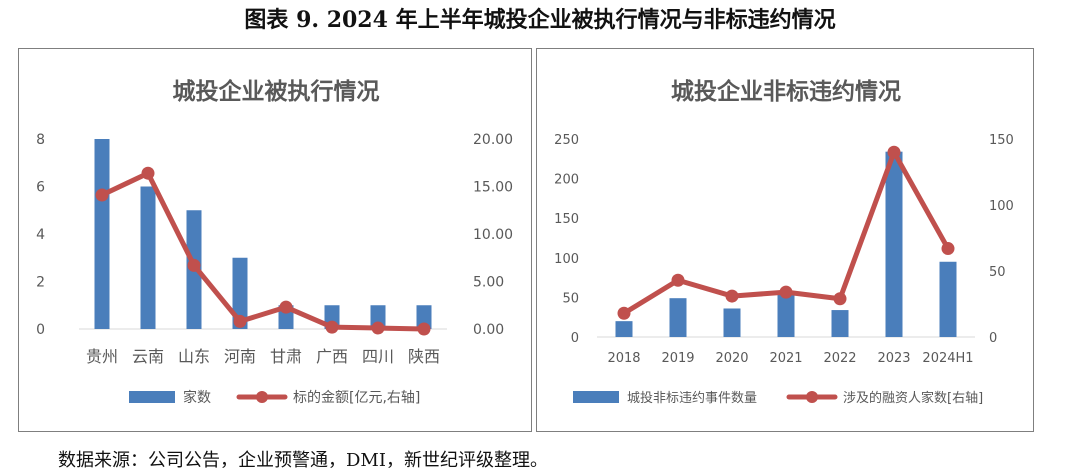 This screenshot has width=1080, height=475. I want to click on figure-title: 图表 9. 2024 年上半年城投企业被执行情况与非标违约情况, so click(540, 20).